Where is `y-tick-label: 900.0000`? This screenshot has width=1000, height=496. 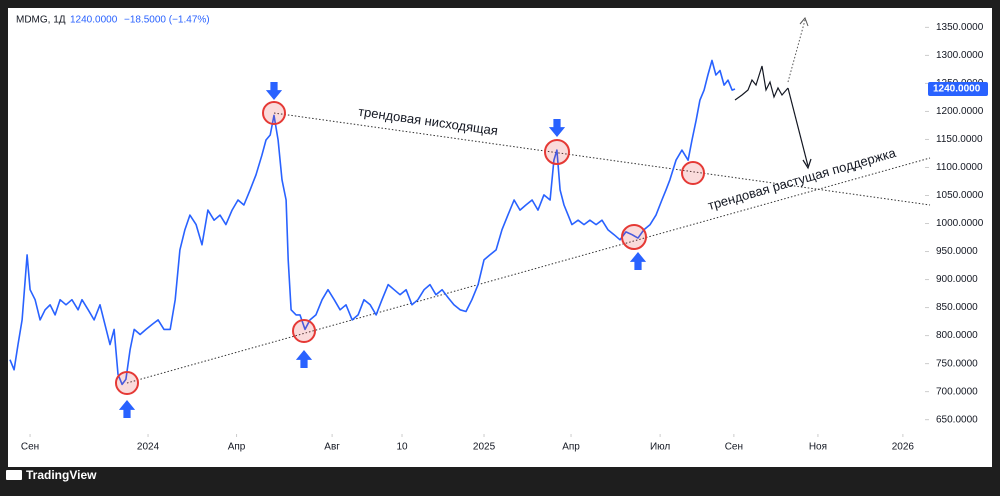 y-tick-label: 900.0000 is located at coordinates (957, 279).